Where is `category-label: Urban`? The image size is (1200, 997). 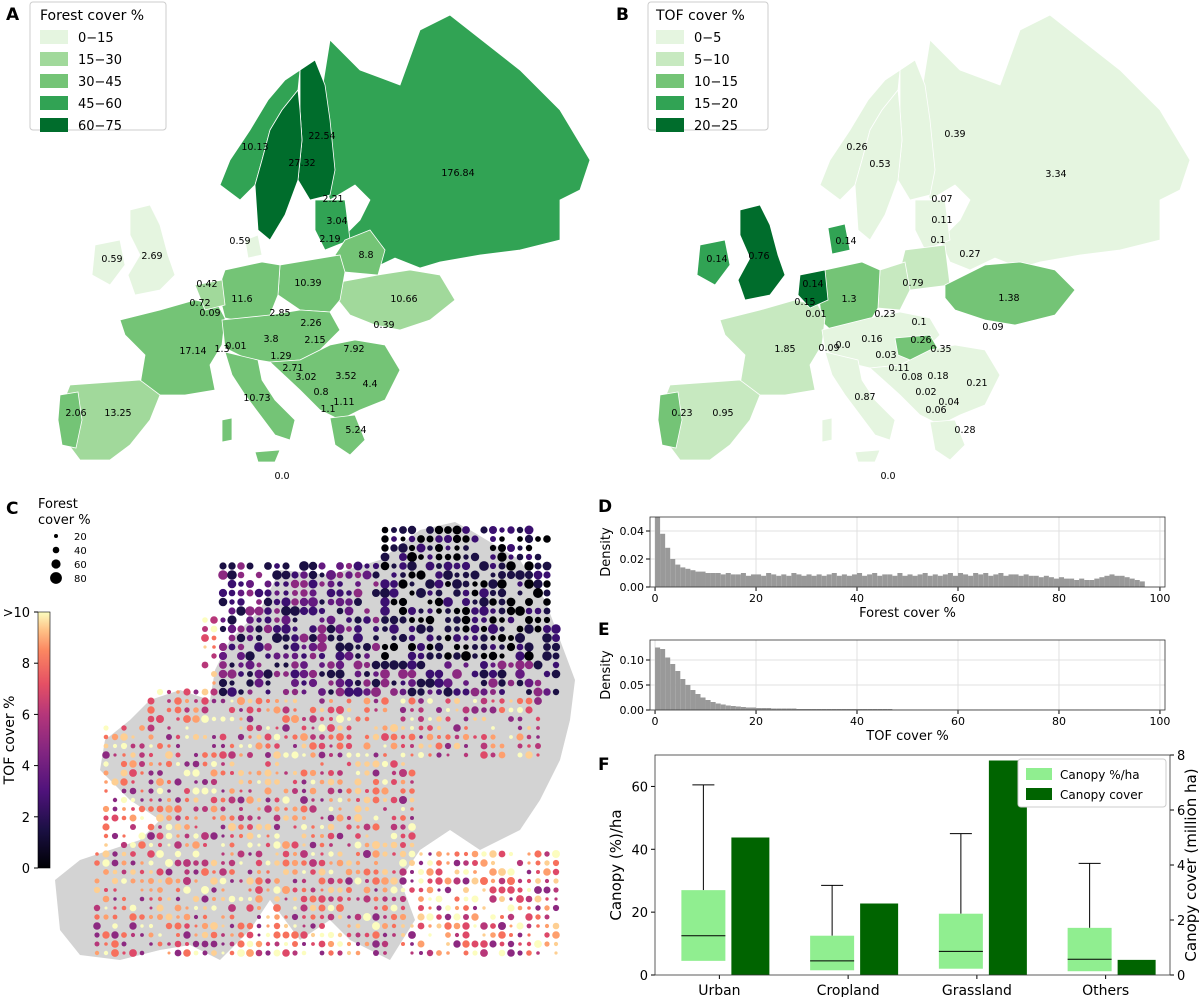
category-label: Urban is located at coordinates (719, 990).